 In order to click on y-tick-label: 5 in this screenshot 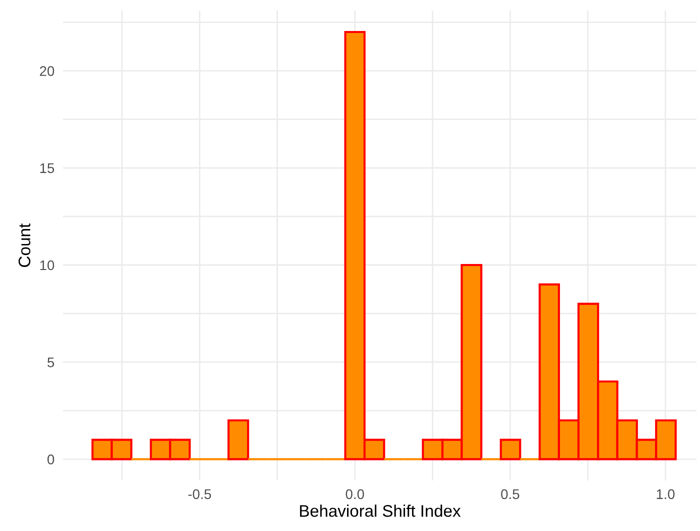, I will do `click(51, 363)`.